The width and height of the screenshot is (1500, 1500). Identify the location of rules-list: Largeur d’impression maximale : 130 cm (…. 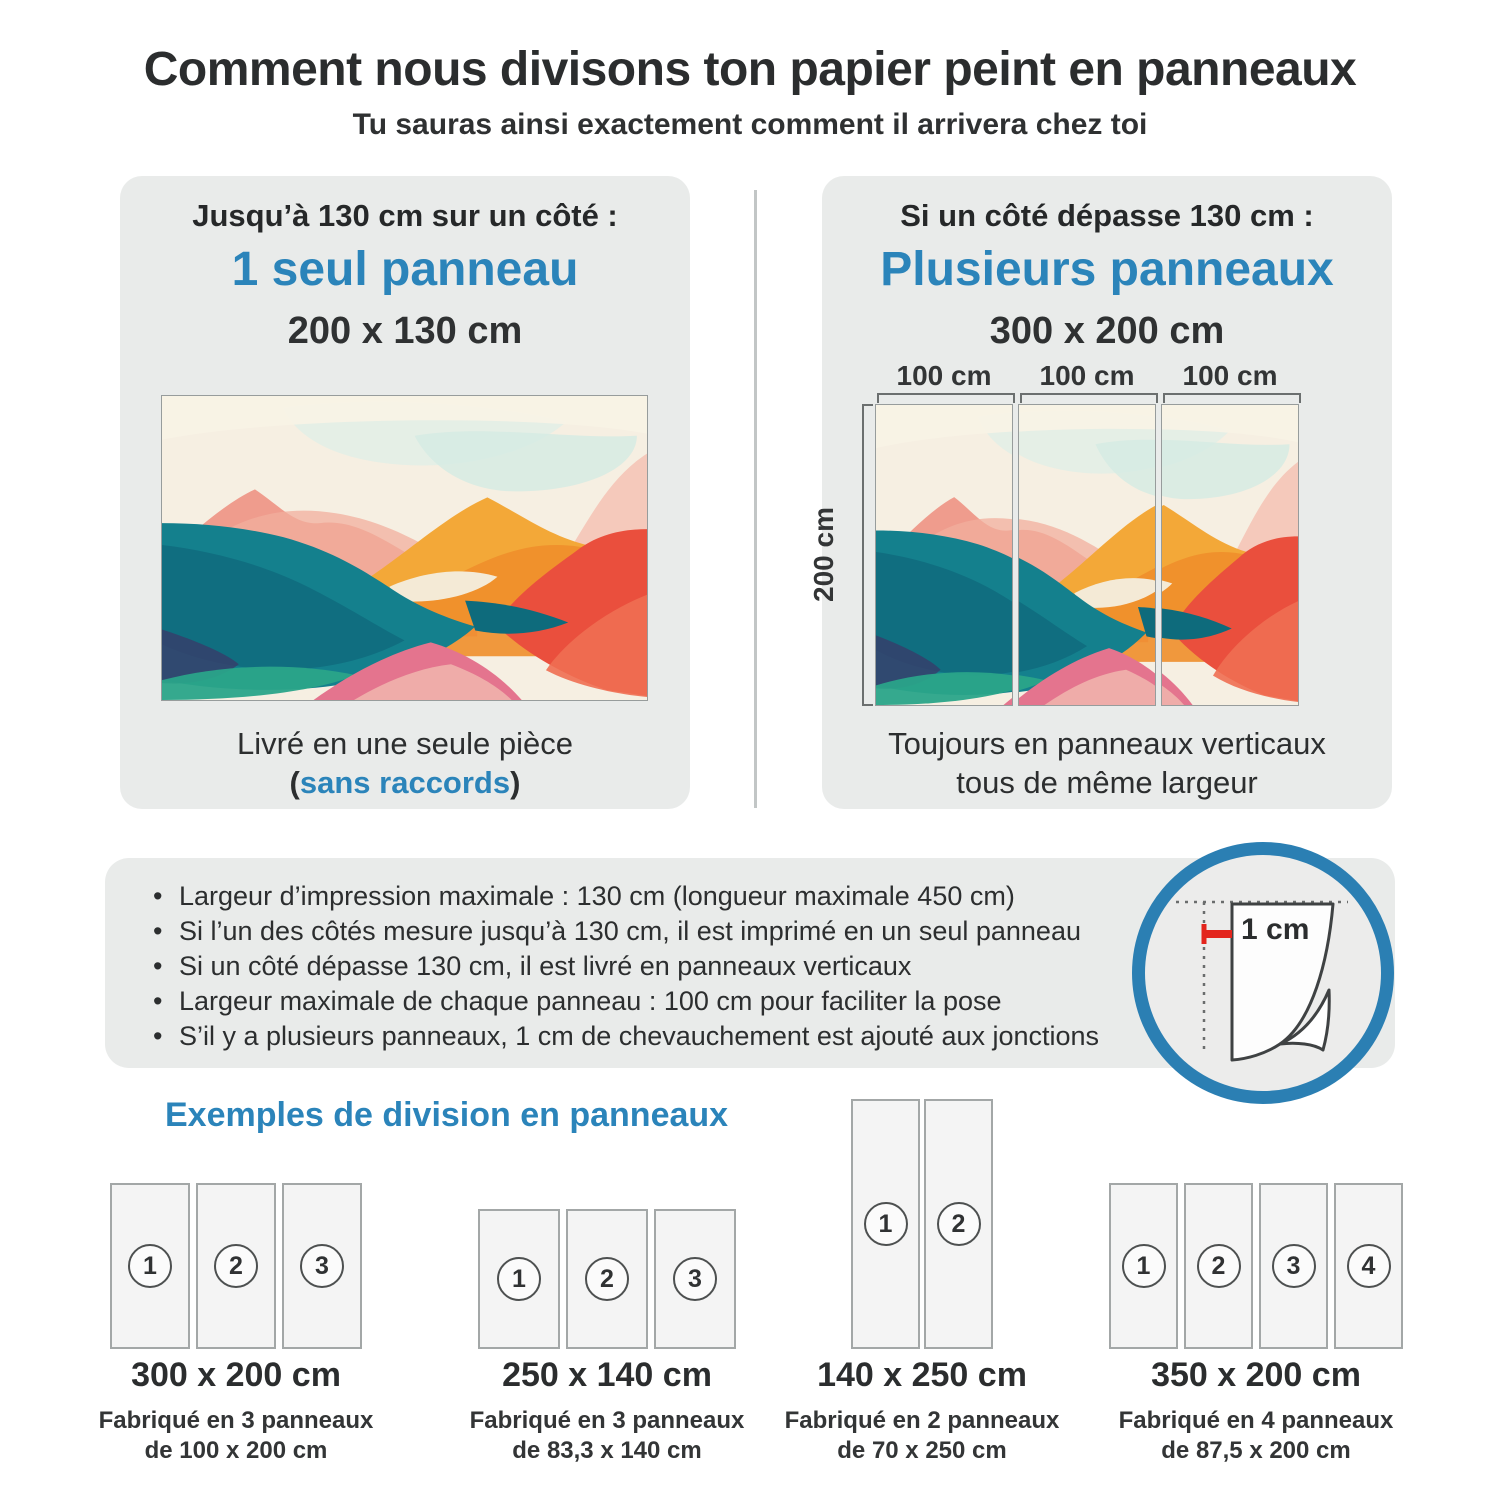
(750, 956).